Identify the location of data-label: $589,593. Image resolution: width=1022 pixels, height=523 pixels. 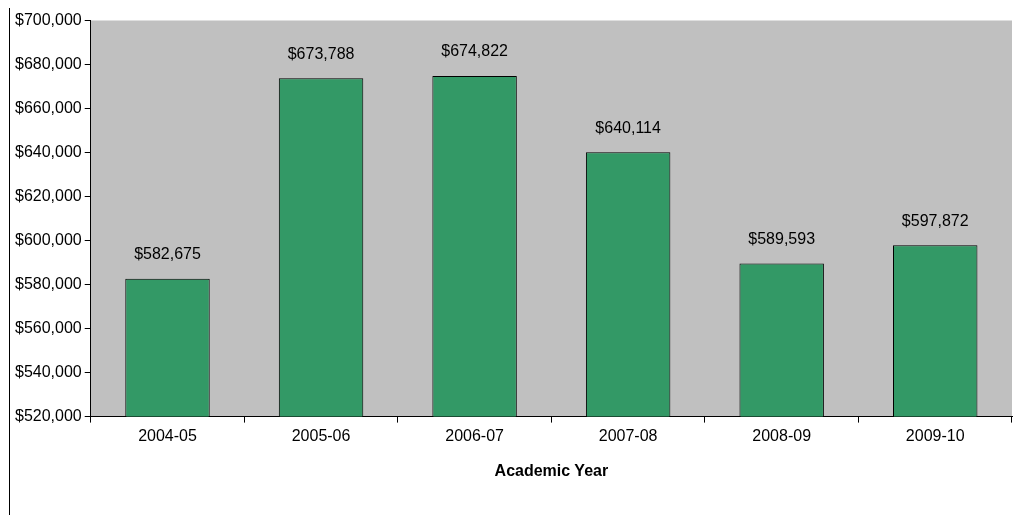
(782, 238).